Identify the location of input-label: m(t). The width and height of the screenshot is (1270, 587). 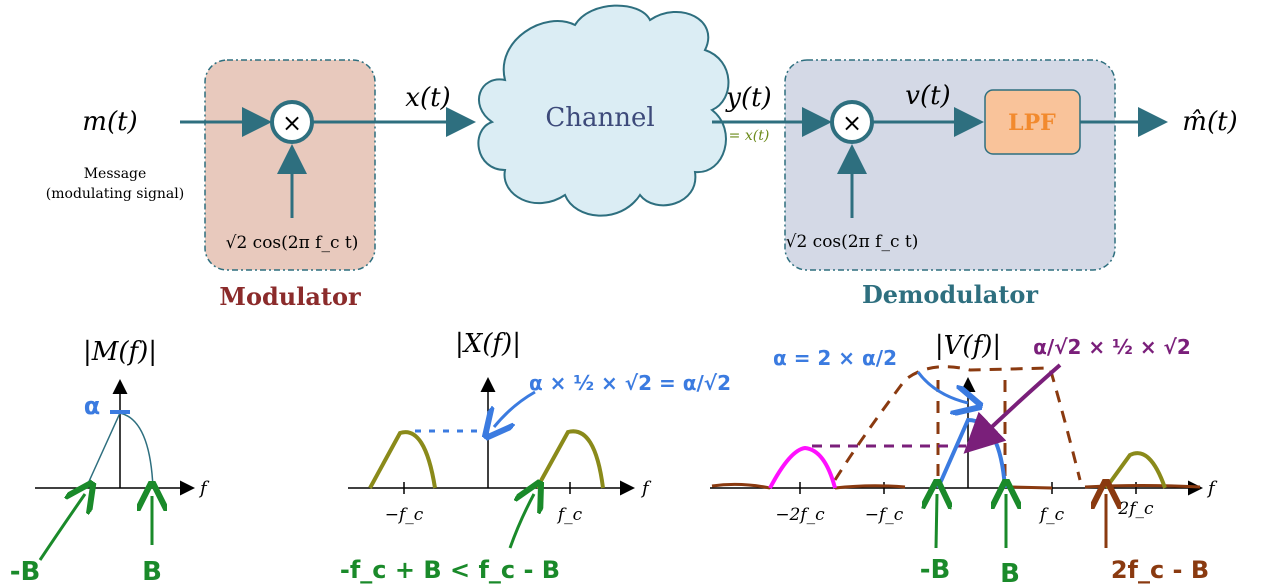
(109, 122).